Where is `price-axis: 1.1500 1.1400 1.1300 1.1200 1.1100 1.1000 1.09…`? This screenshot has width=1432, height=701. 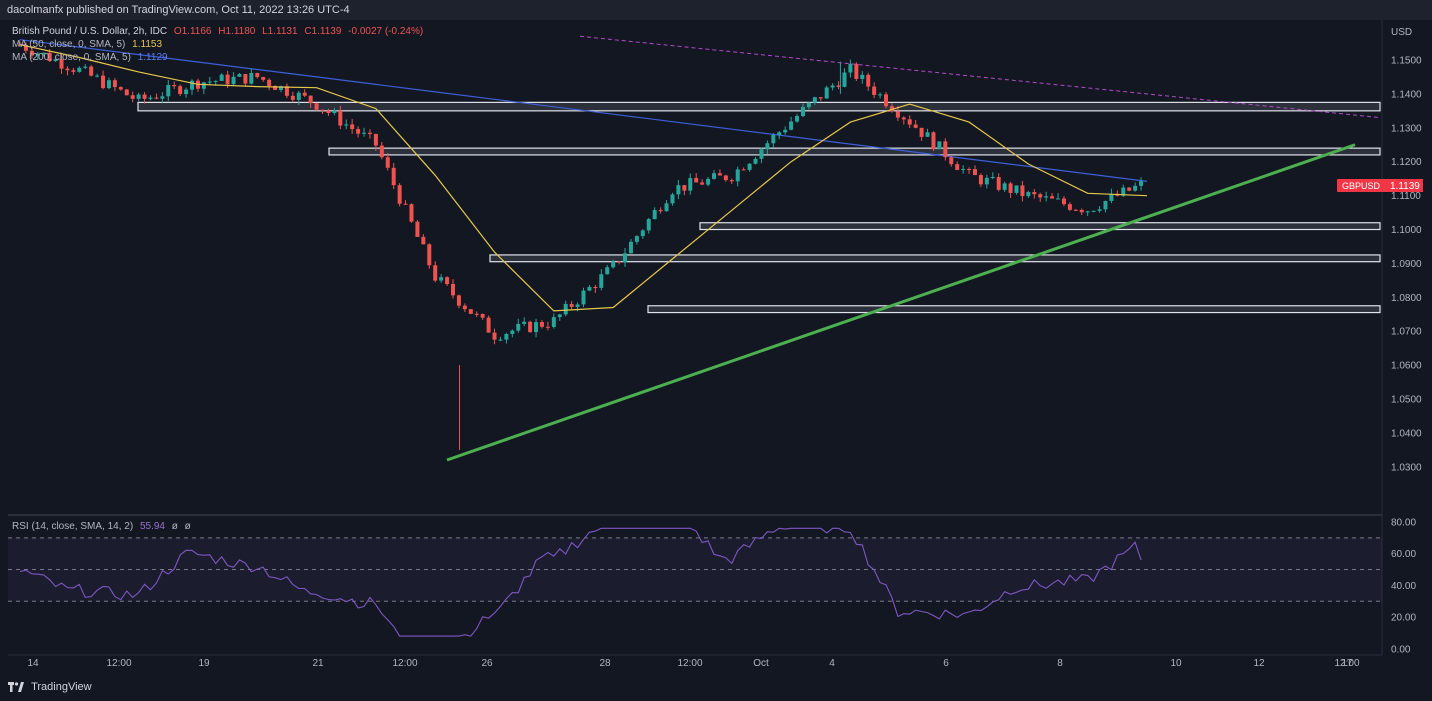
price-axis: 1.1500 1.1400 1.1300 1.1200 1.1100 1.1000 1.09… is located at coordinates (1406, 265).